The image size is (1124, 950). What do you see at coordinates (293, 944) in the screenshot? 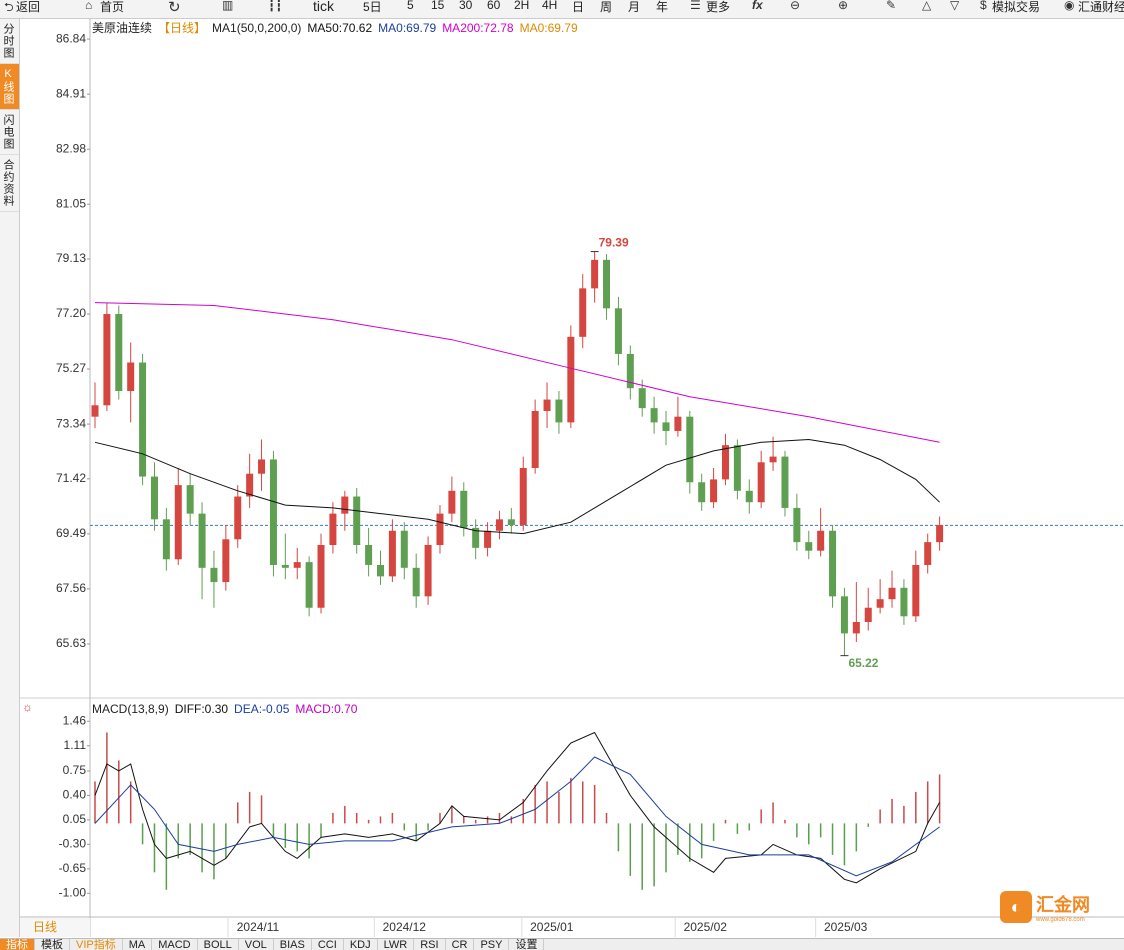
I see `indicator-tab: BIAS` at bounding box center [293, 944].